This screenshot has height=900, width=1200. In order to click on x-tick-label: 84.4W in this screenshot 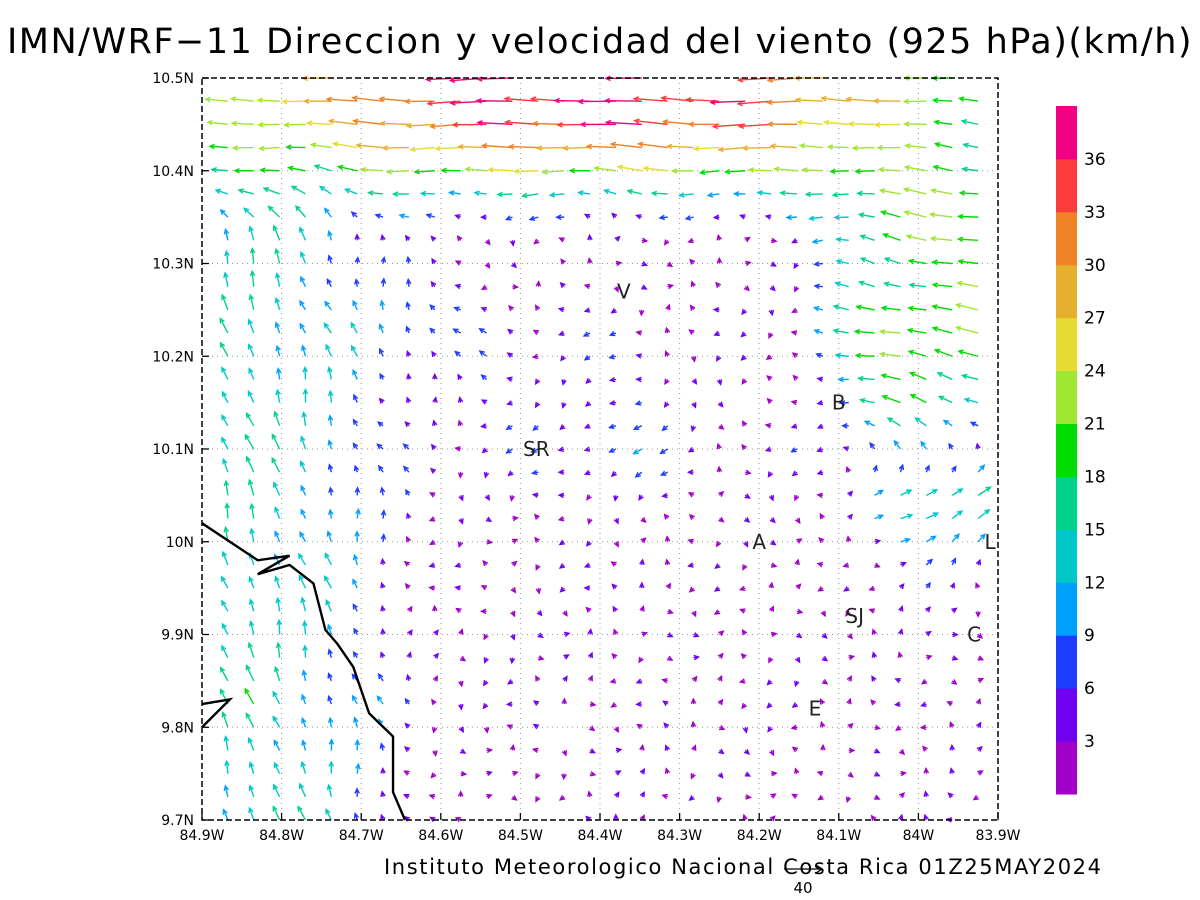, I will do `click(599, 836)`.